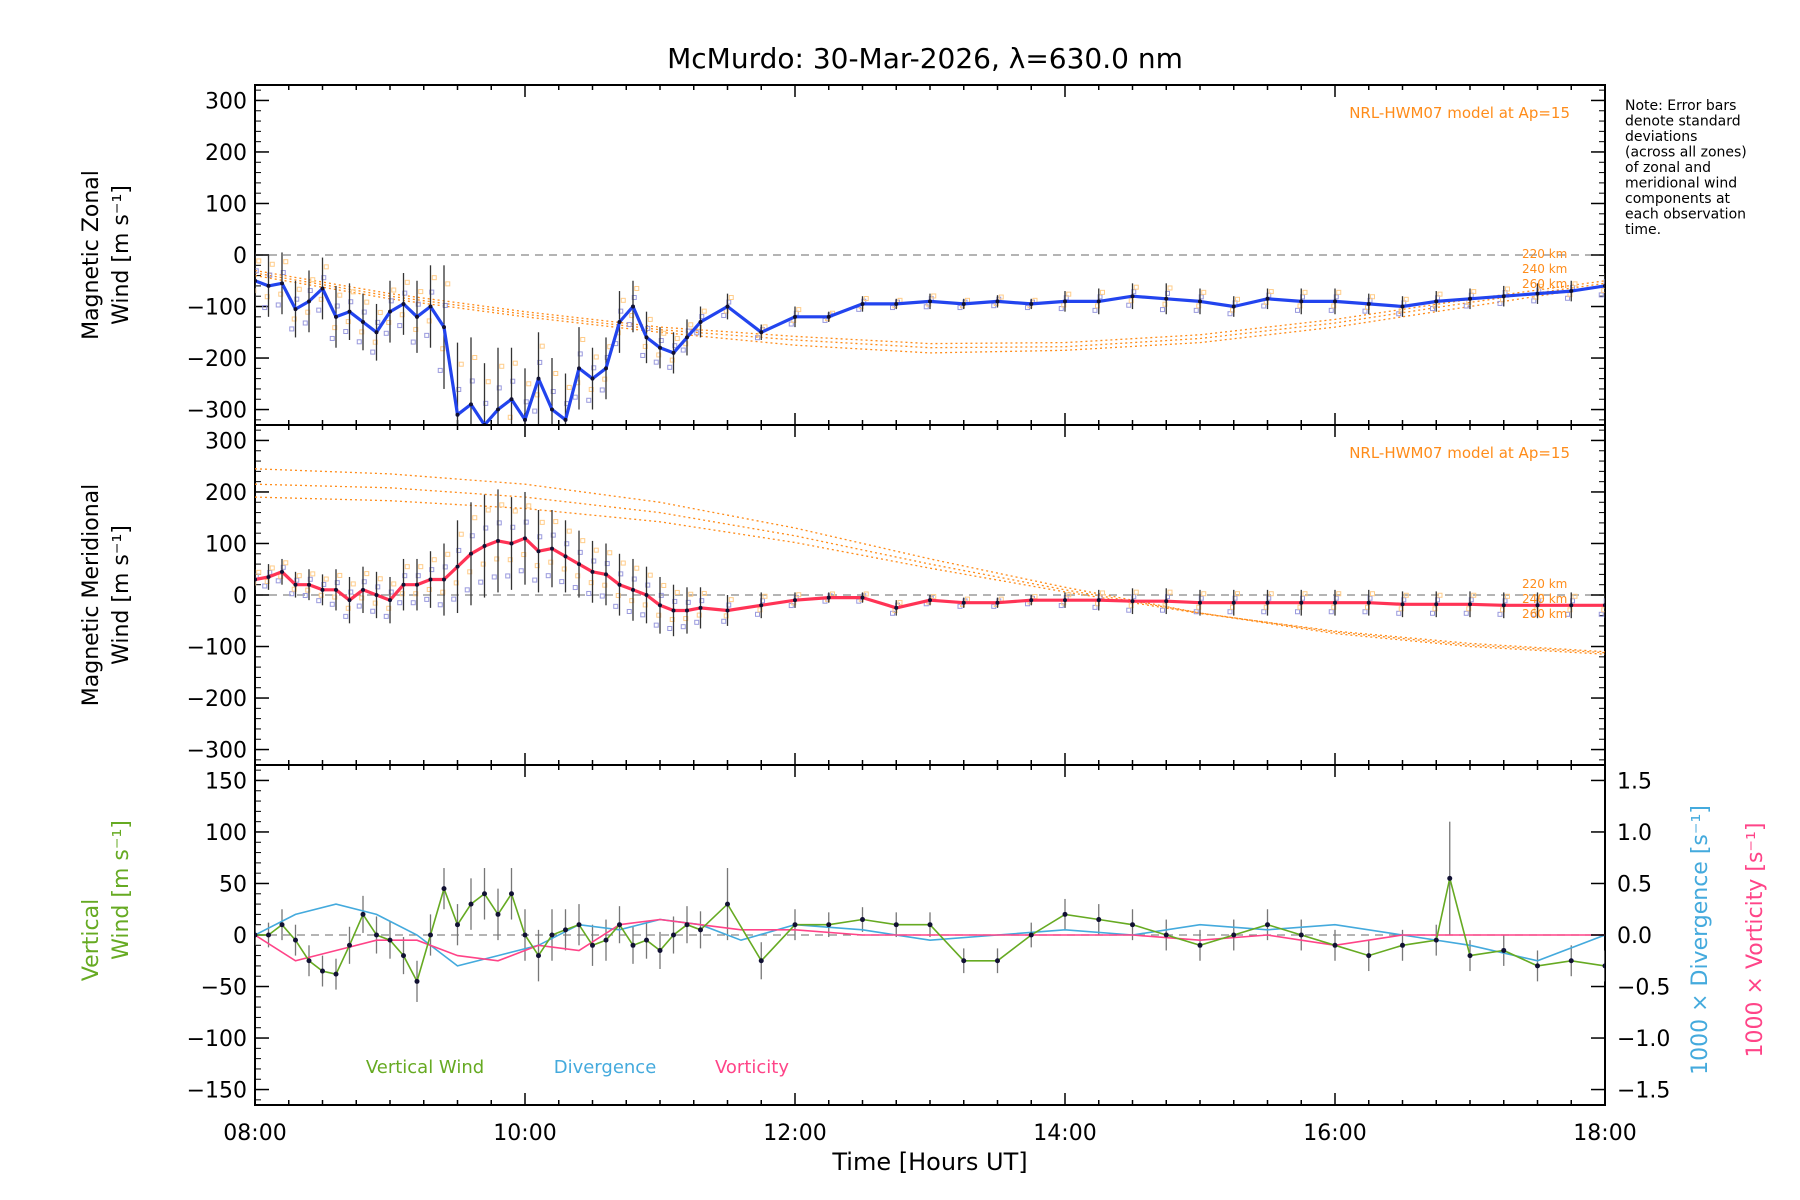 The height and width of the screenshot is (1200, 1800). Describe the element at coordinates (240, 596) in the screenshot. I see `y-tick-label: 0` at that location.